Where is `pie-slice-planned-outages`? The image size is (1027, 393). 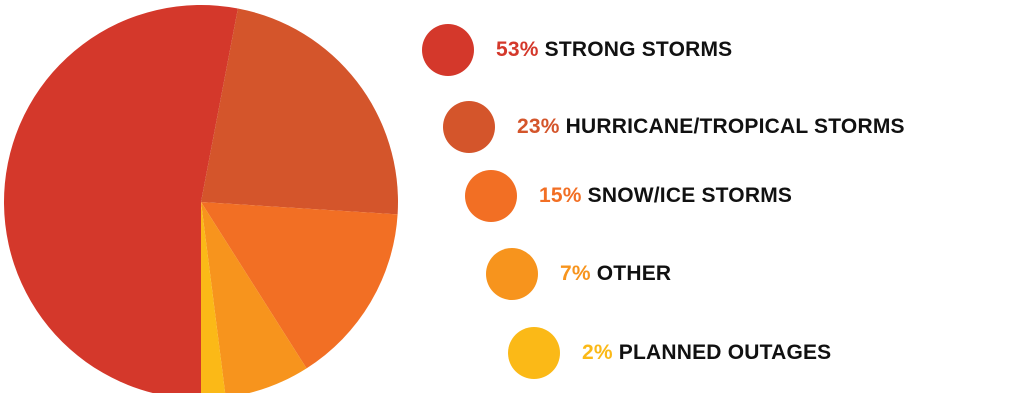 pie-slice-planned-outages is located at coordinates (213, 297).